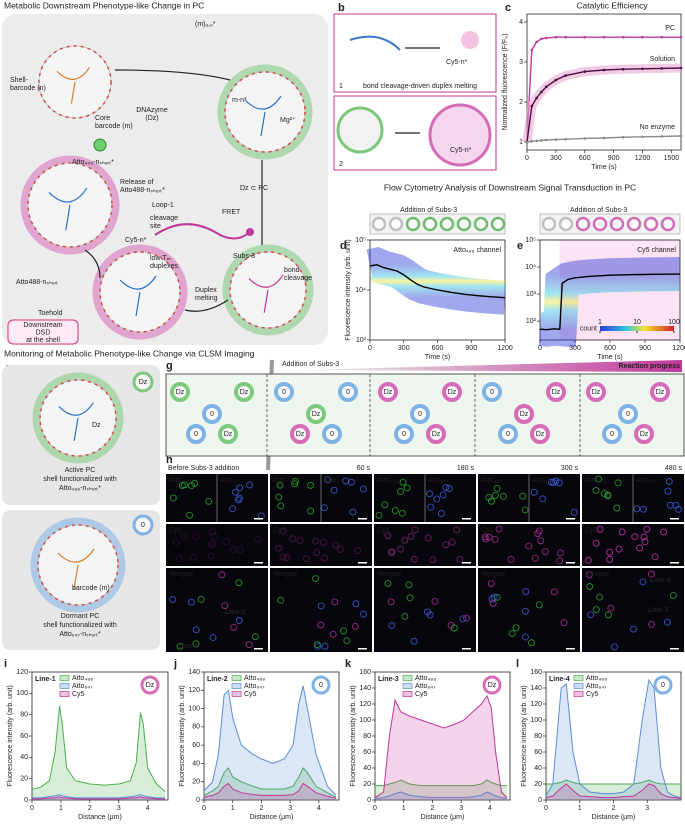  What do you see at coordinates (348, 290) in the screenshot?
I see `y-axis-label: Fluorescence intensity (arb. unit)` at bounding box center [348, 290].